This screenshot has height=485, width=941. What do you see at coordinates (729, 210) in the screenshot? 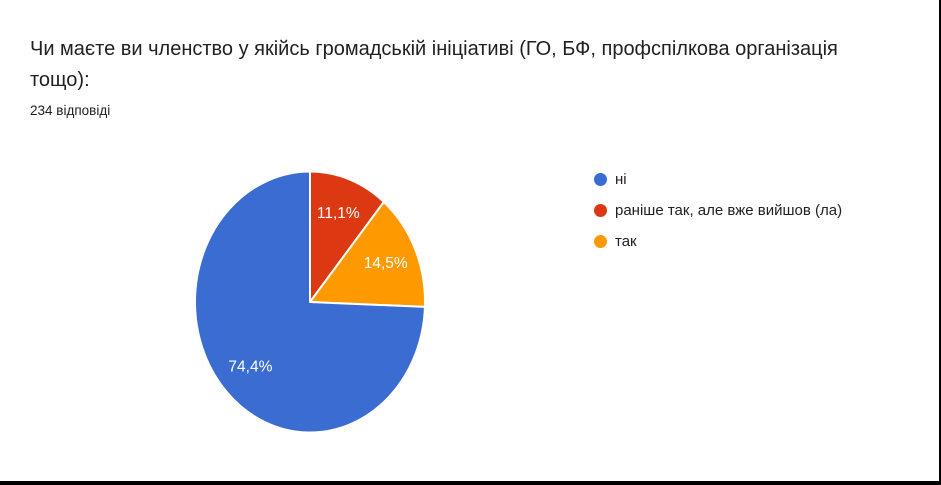
I see `legend-item-label: раніше так, але вже вийшов (ла)` at bounding box center [729, 210].